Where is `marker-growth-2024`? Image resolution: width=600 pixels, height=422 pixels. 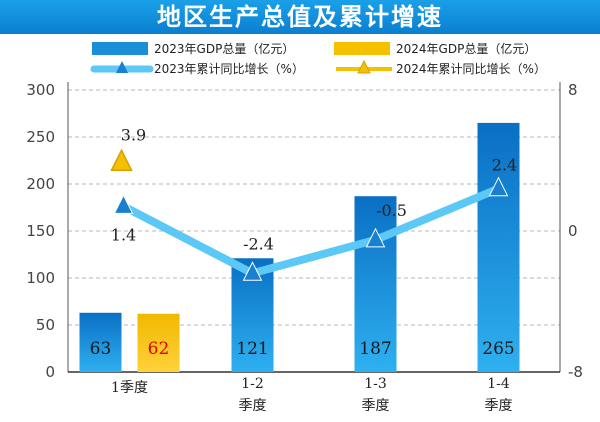 marker-growth-2024 is located at coordinates (121, 160).